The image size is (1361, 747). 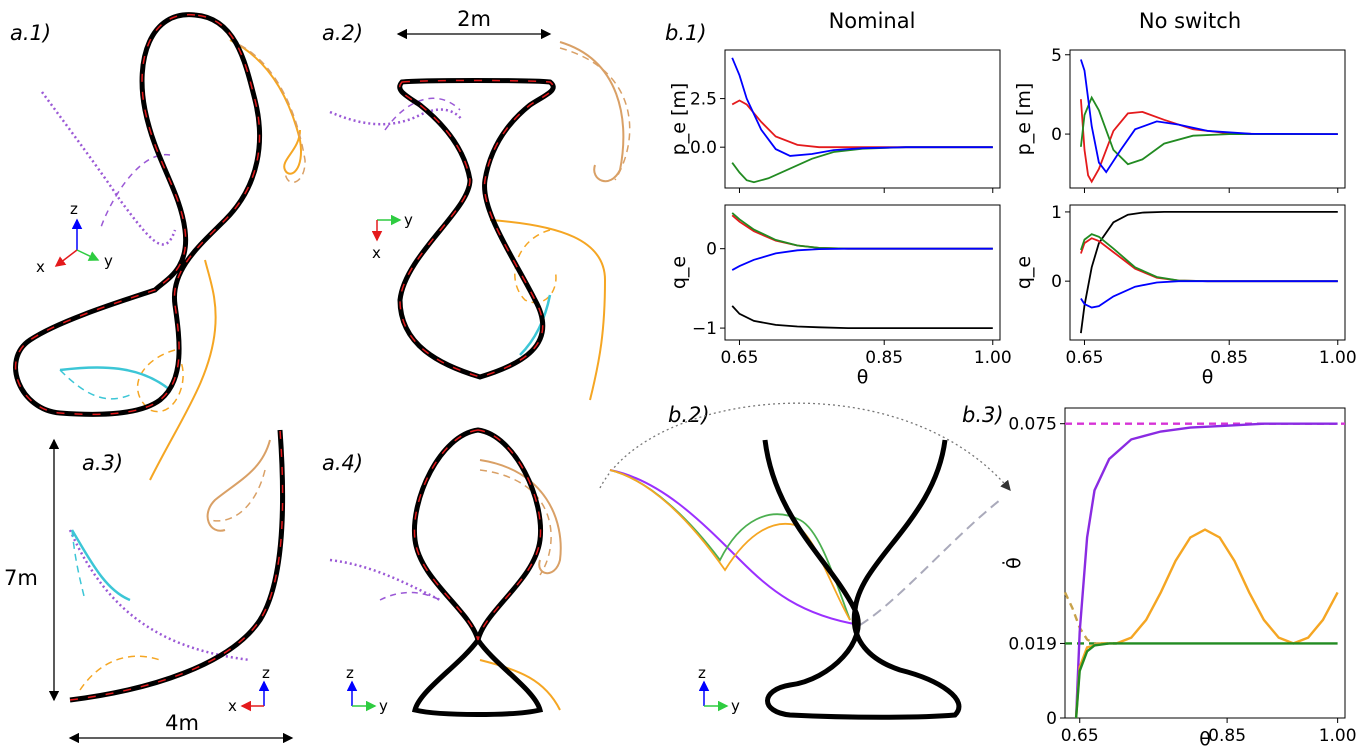 I want to click on b1-nominal-qe-xtick-2: 1.00, so click(x=993, y=358).